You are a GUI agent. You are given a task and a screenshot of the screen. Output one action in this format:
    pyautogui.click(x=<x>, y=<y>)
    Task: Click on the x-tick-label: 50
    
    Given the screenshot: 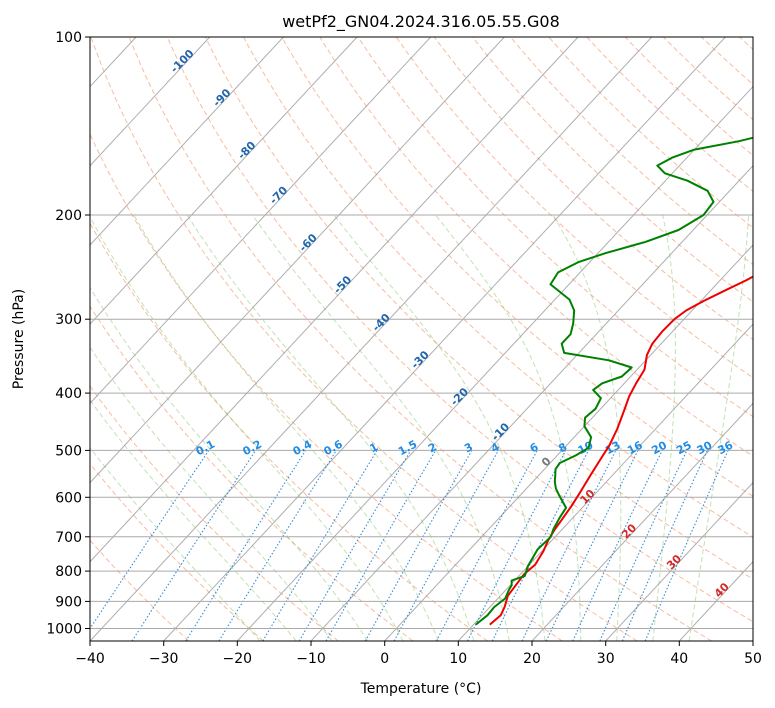 What is the action you would take?
    pyautogui.click(x=753, y=659)
    